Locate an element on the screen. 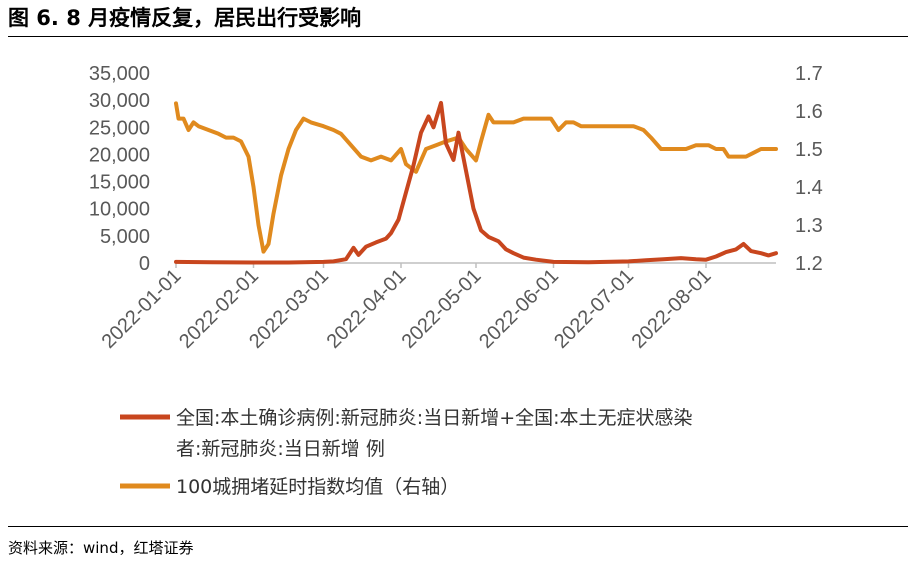  y-left-tick-label: 10,000 is located at coordinates (119, 210).